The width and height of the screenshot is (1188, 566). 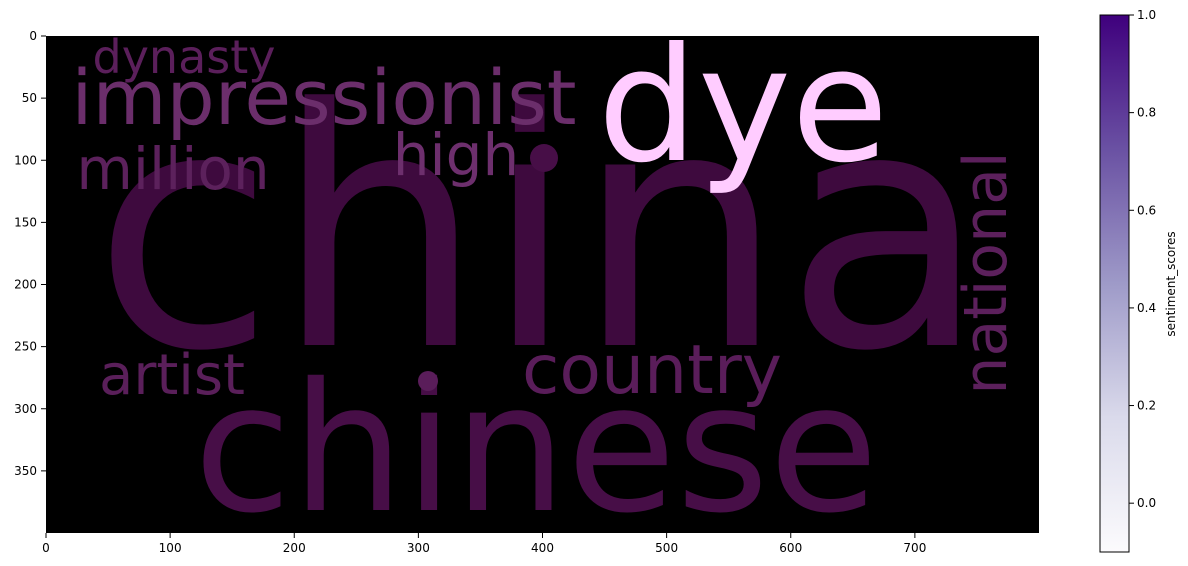 I want to click on colorbar-gradient, so click(x=1114, y=283).